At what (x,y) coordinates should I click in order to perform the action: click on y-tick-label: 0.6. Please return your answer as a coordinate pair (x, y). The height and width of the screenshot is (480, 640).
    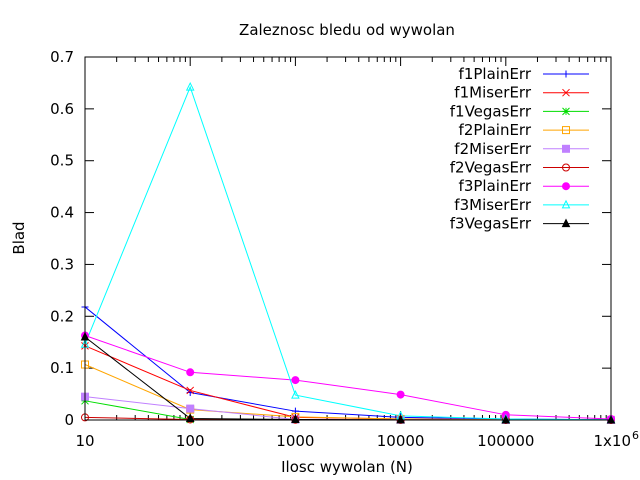
    Looking at the image, I should click on (62, 109).